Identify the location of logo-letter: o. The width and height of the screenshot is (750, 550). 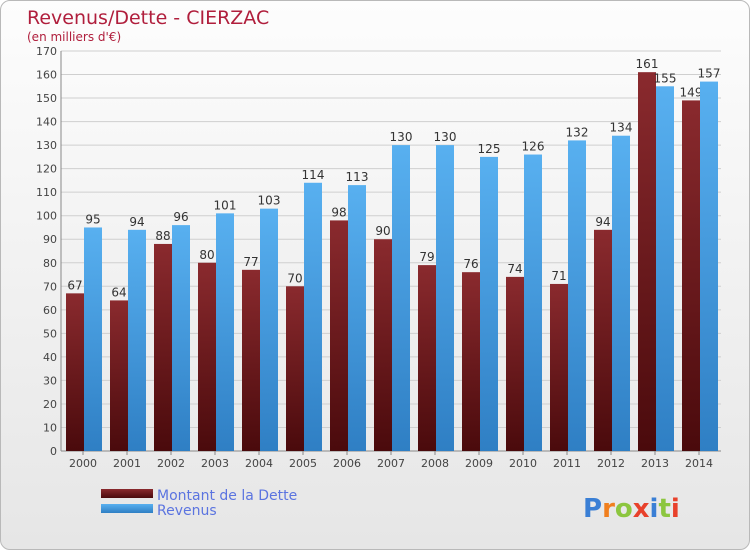
(624, 509).